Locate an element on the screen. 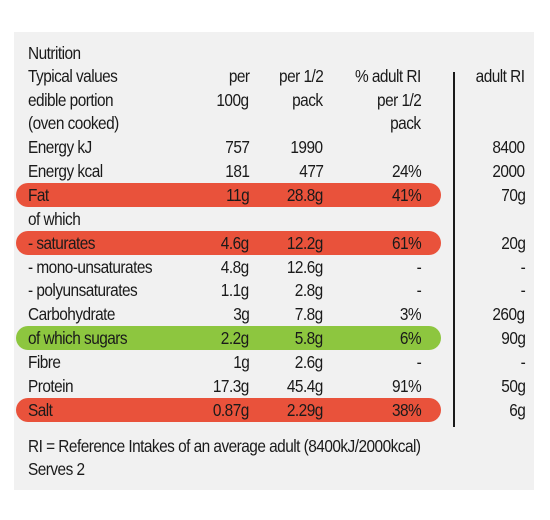 This screenshot has width=550, height=520. row-per-100g: 11g is located at coordinates (238, 194).